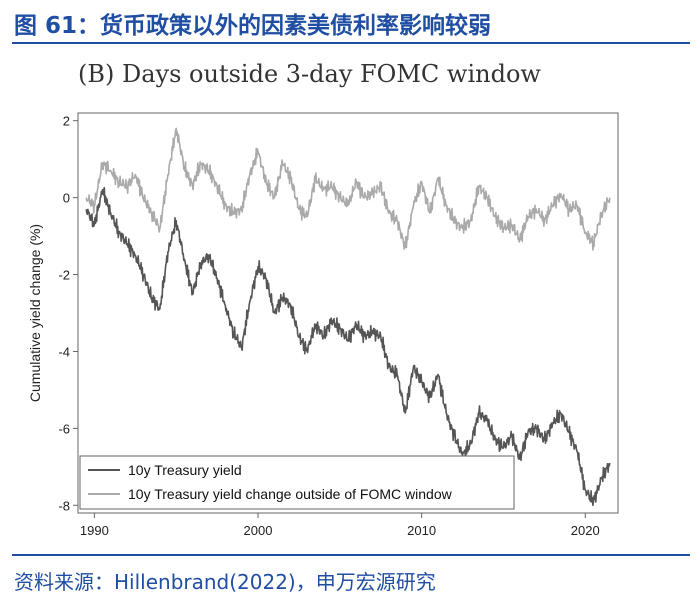 The image size is (700, 608). Describe the element at coordinates (185, 470) in the screenshot. I see `legend-label-treasury: 10y Treasury yield` at that location.